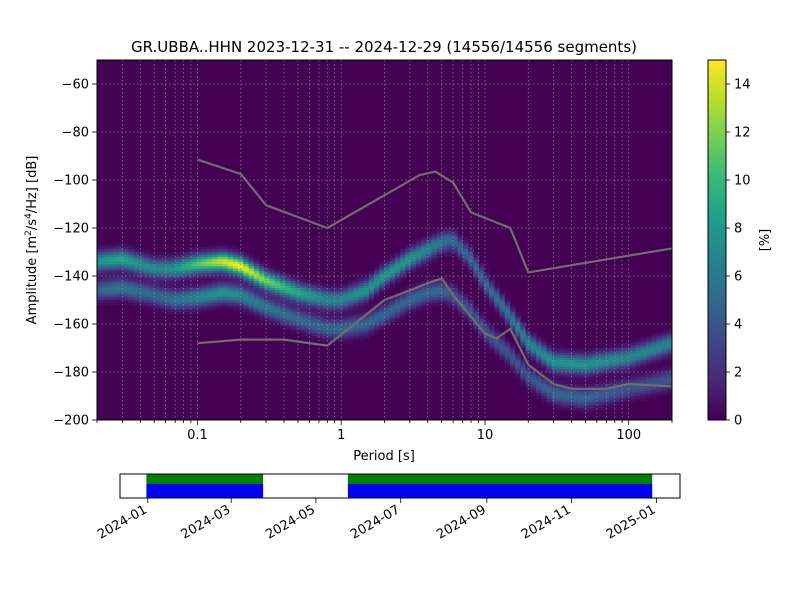  I want to click on timeline-tick-label: 2025-01, so click(631, 522).